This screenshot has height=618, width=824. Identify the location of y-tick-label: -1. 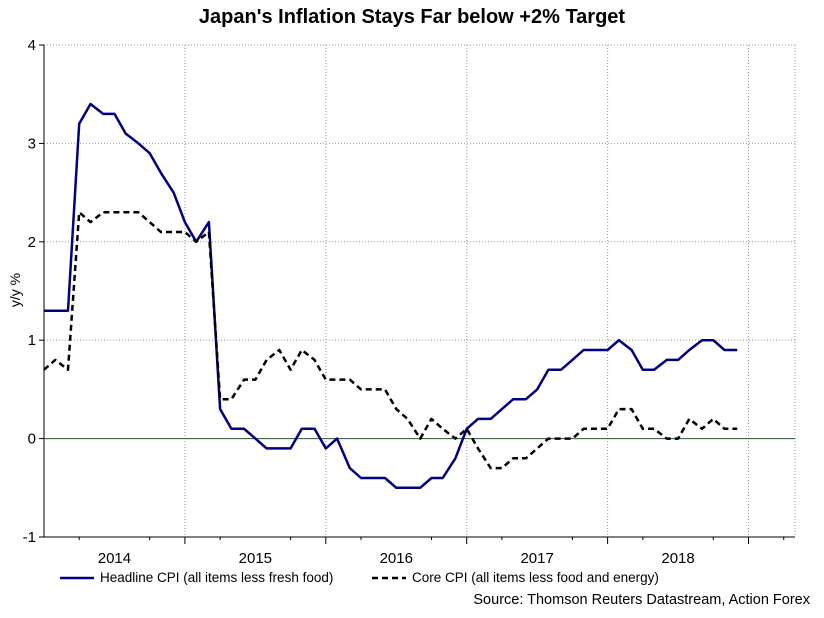
(29, 537).